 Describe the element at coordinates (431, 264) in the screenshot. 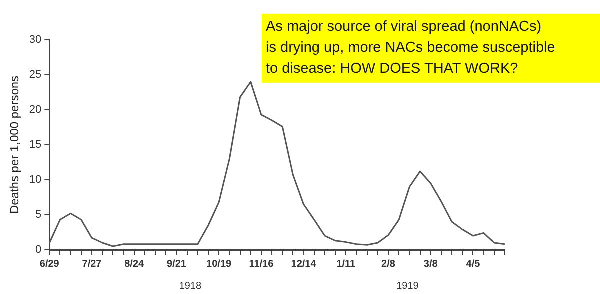

I see `x-tick-label: 3/8` at that location.